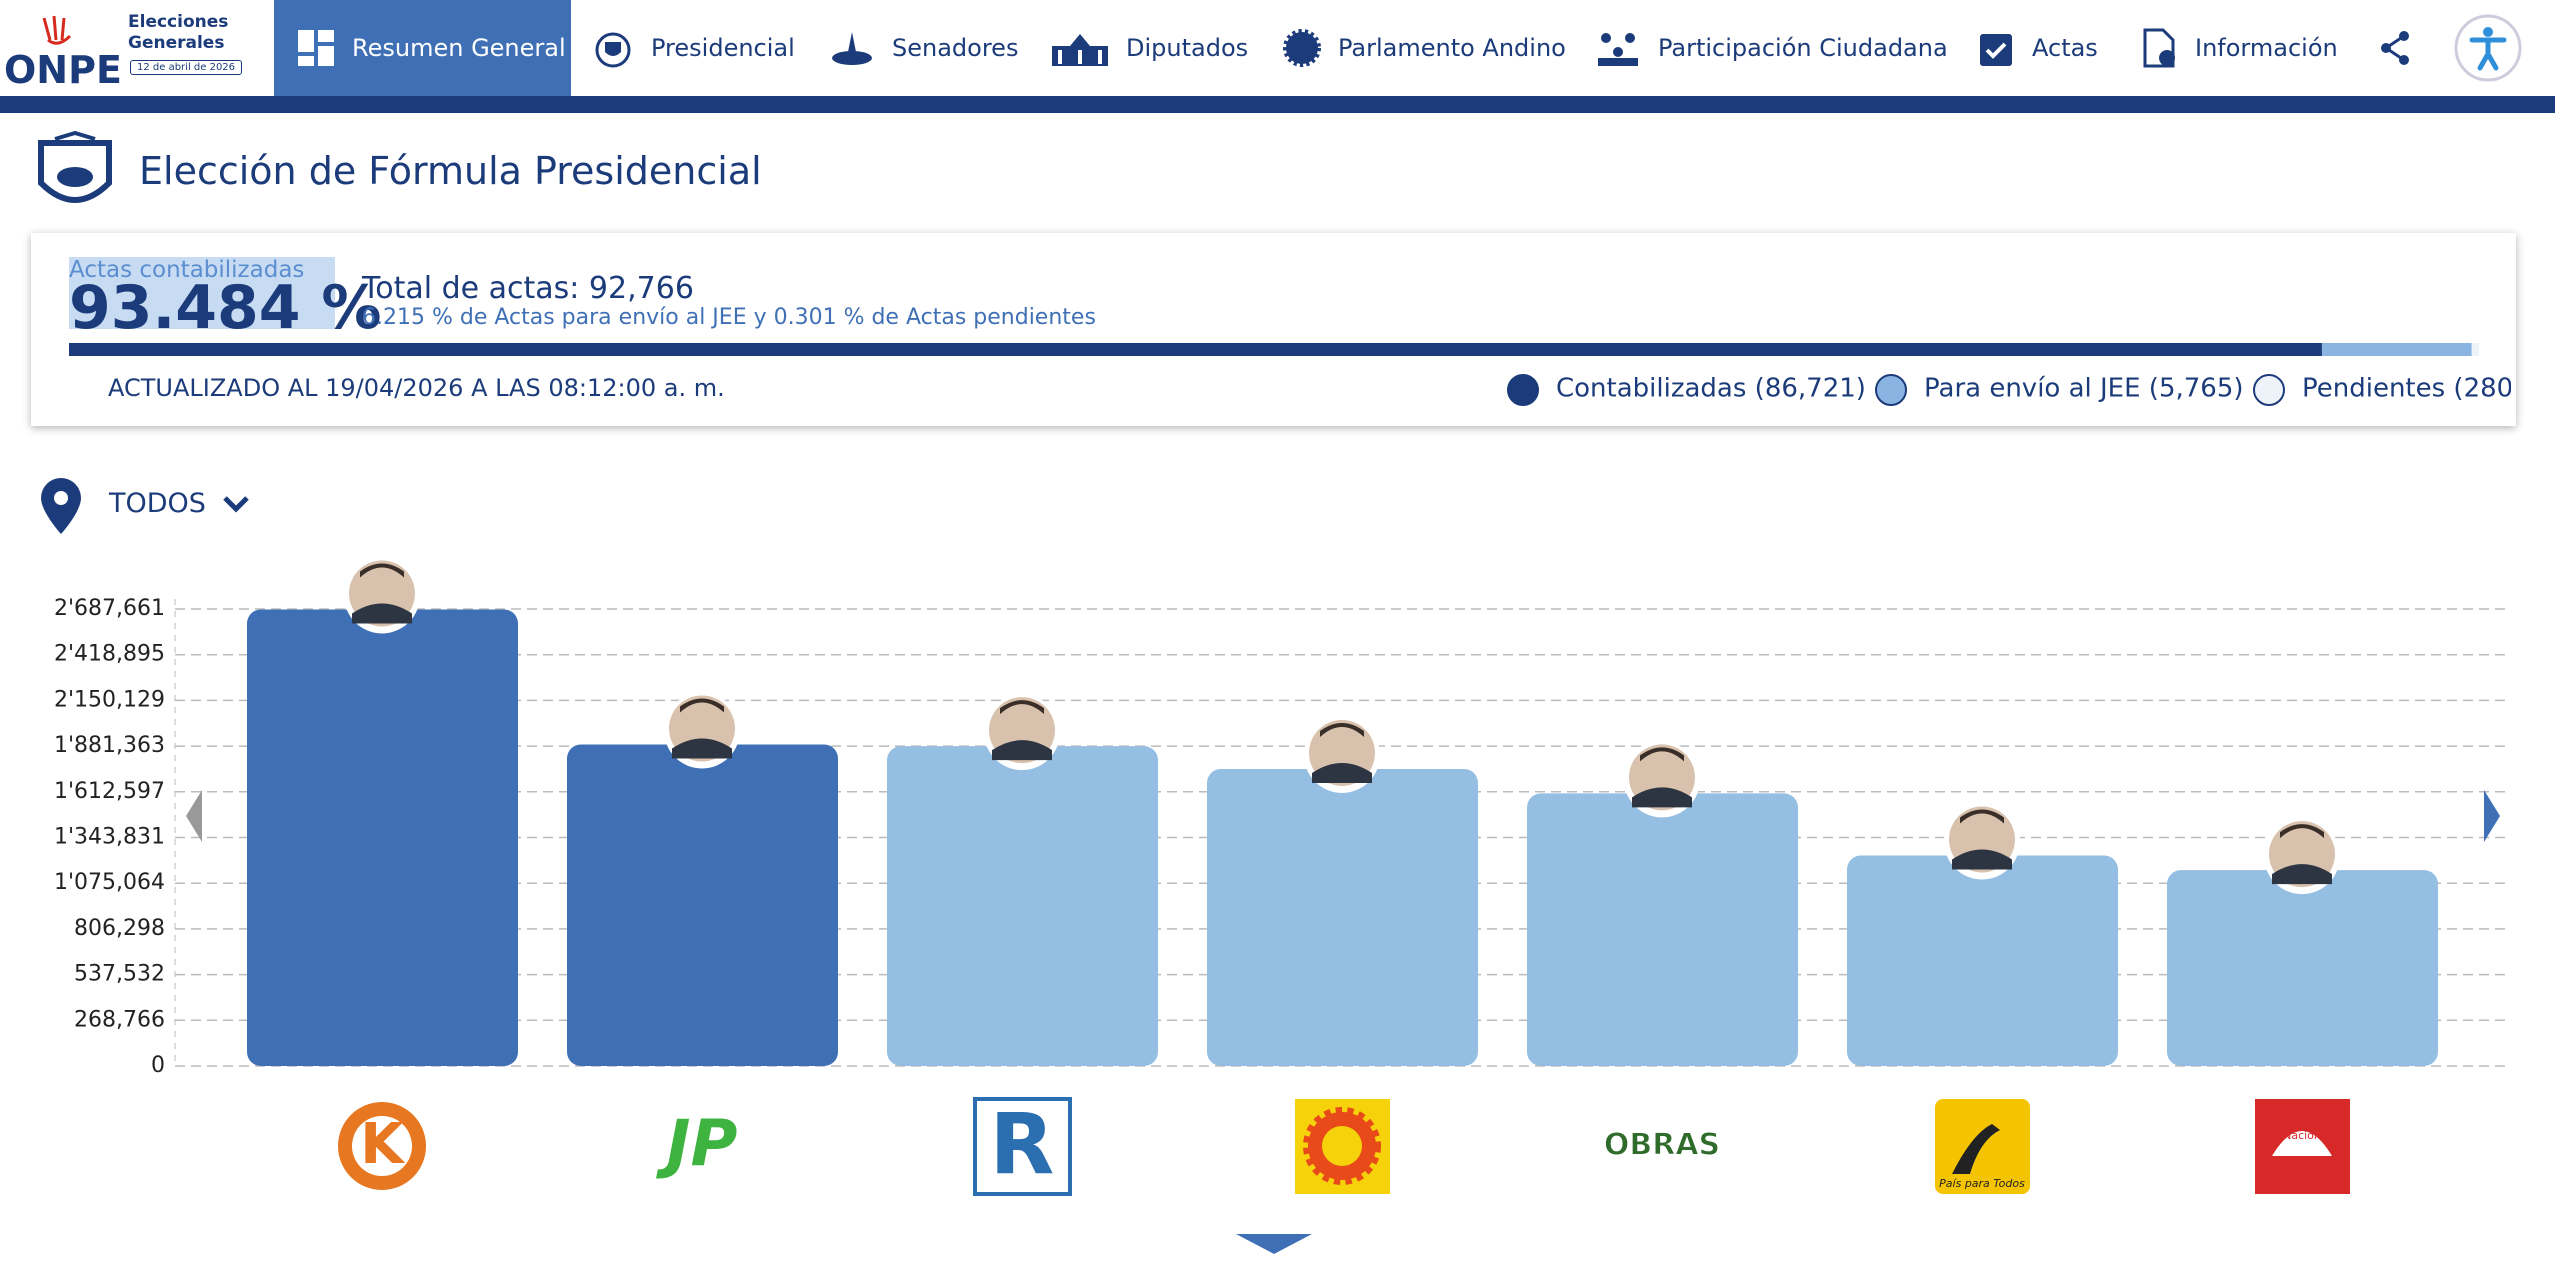 The width and height of the screenshot is (2560, 1265). I want to click on nav-tab: Participación Ciudadana, so click(1771, 48).